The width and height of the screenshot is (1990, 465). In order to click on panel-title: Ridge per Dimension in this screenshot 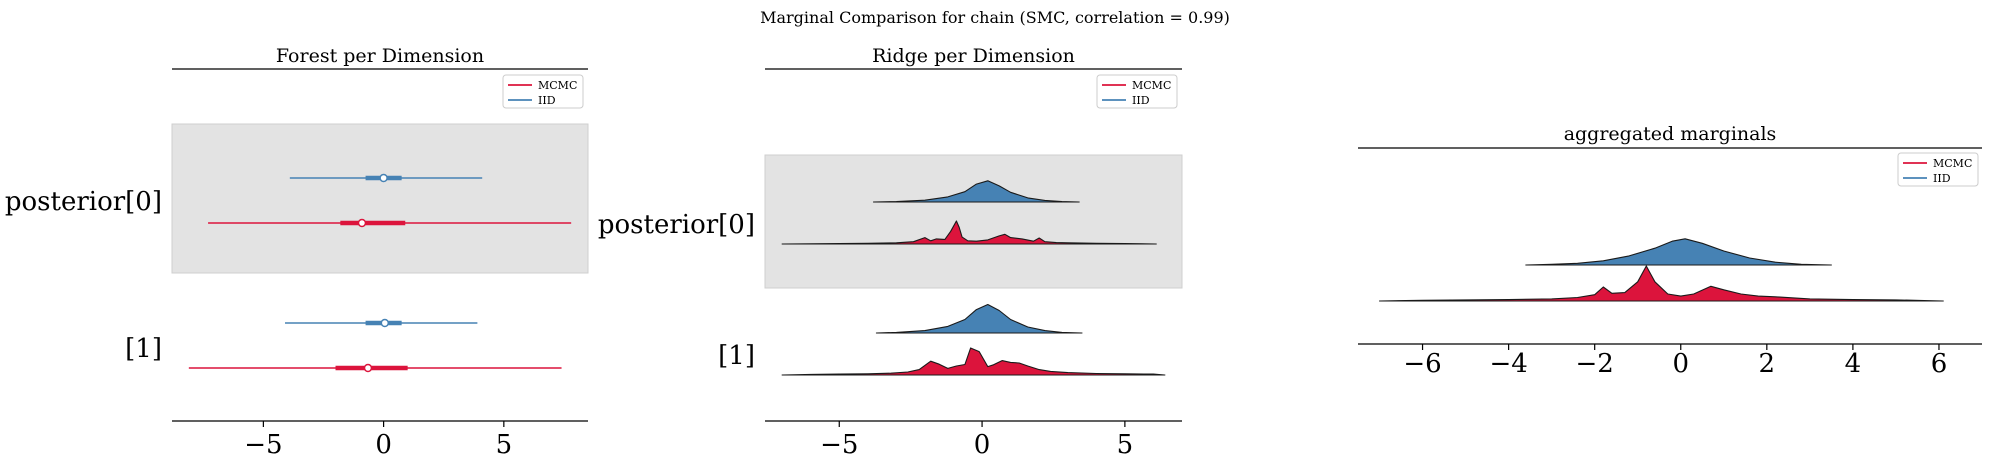, I will do `click(973, 56)`.